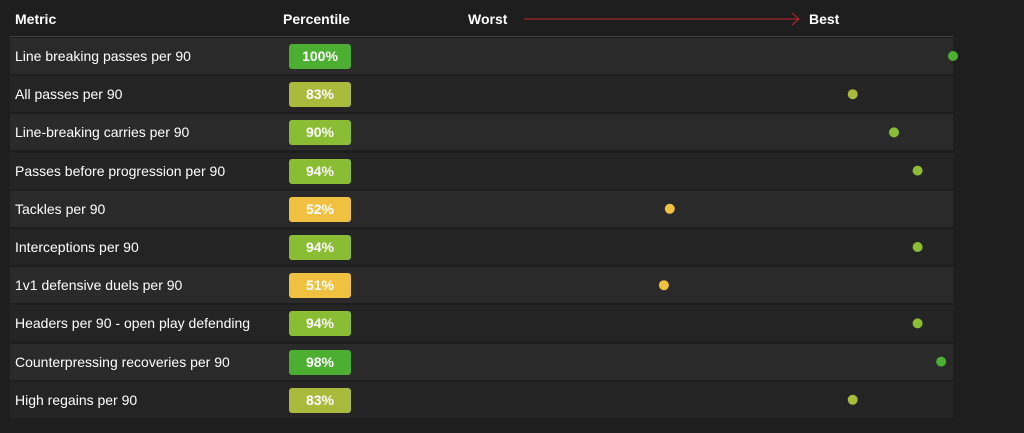 Image resolution: width=1024 pixels, height=433 pixels. I want to click on percentile-badge: 98%, so click(320, 362).